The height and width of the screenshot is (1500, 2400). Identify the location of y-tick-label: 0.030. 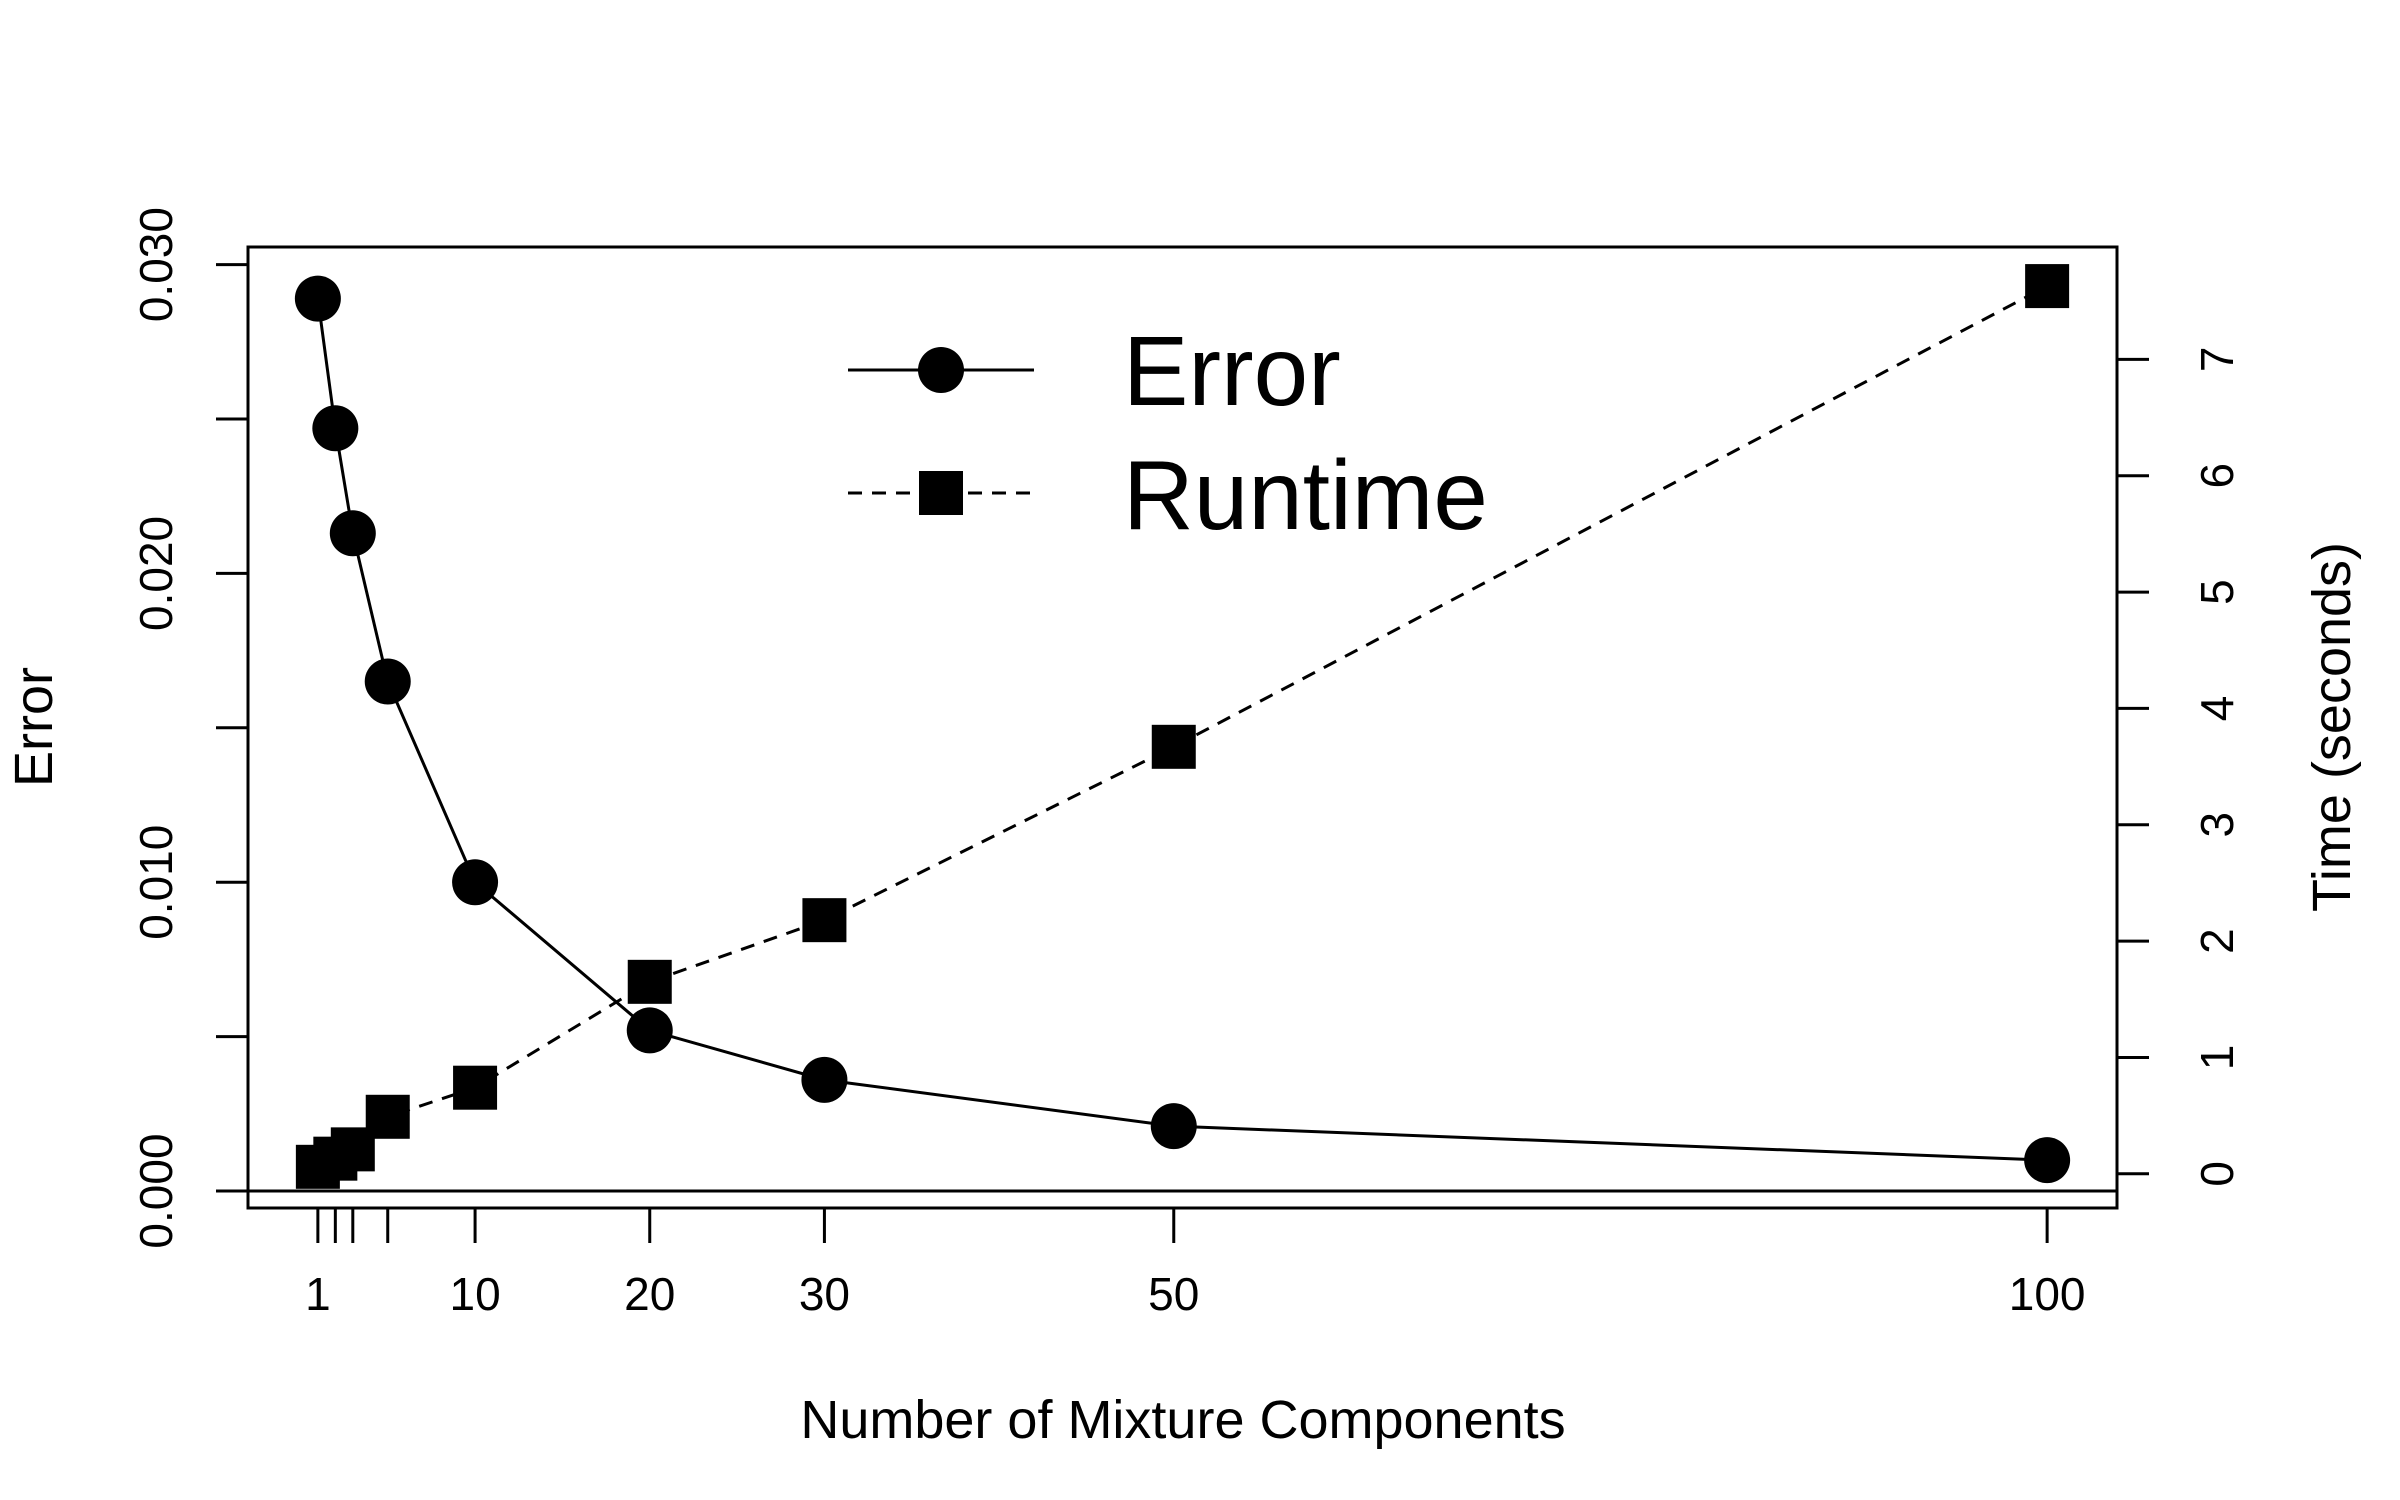
(156, 264).